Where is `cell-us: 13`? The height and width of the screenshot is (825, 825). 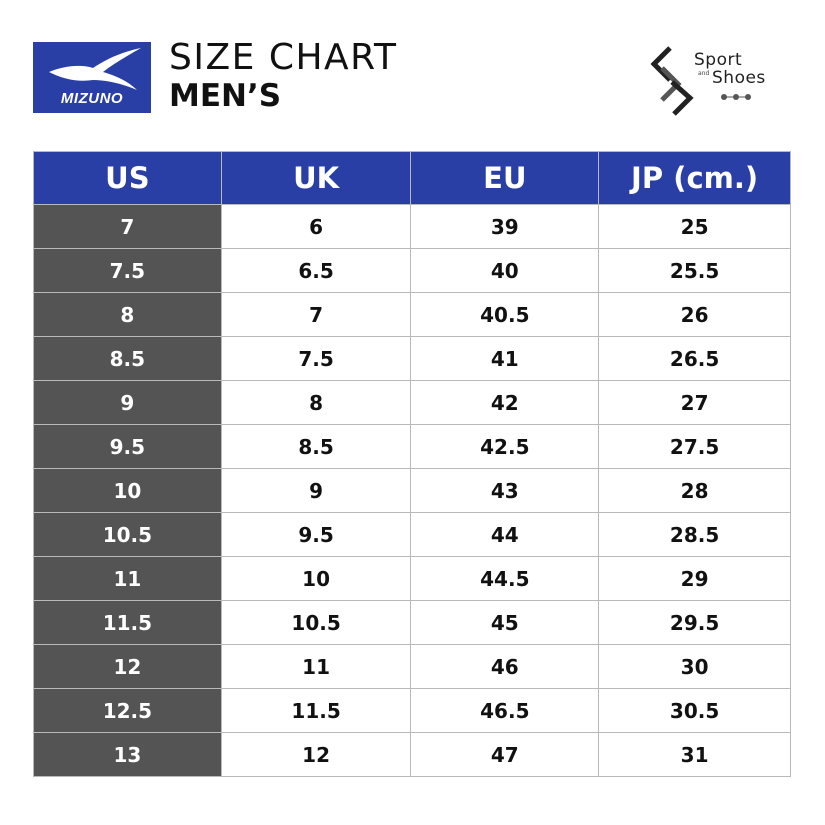 cell-us: 13 is located at coordinates (127, 754).